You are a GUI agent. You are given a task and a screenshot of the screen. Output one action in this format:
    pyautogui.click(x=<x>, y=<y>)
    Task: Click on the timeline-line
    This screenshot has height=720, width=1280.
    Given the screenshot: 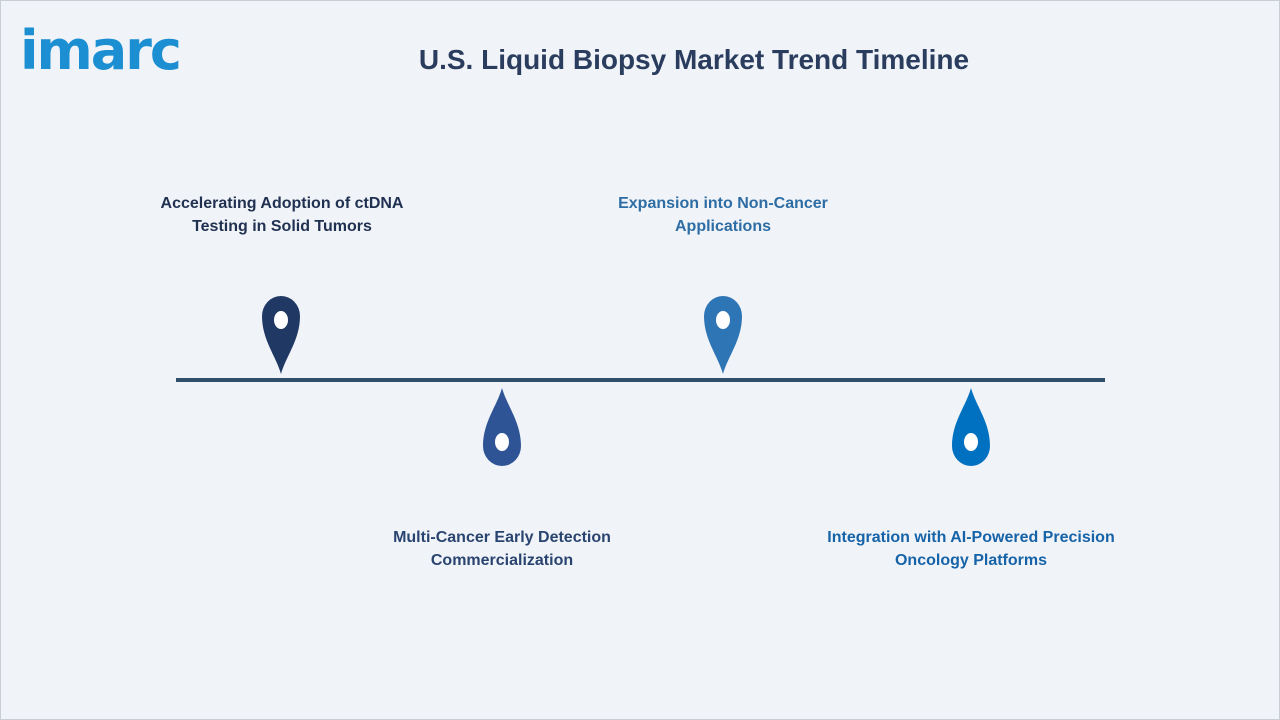 What is the action you would take?
    pyautogui.click(x=640, y=380)
    